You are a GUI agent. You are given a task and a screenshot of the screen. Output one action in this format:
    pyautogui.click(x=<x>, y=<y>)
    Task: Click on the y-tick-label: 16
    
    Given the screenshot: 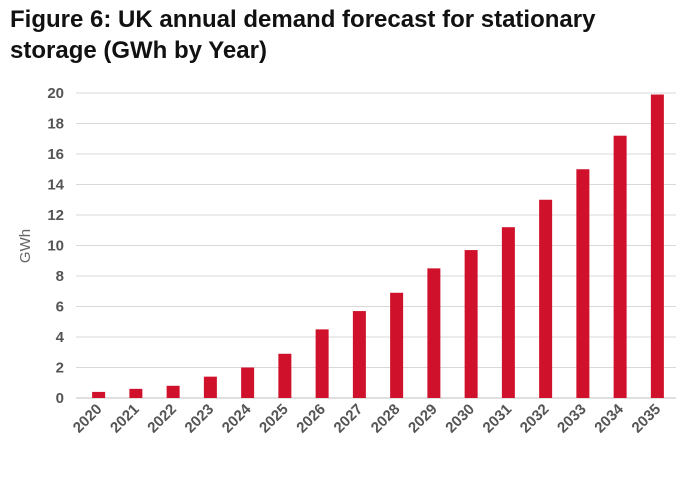 What is the action you would take?
    pyautogui.click(x=55, y=154)
    